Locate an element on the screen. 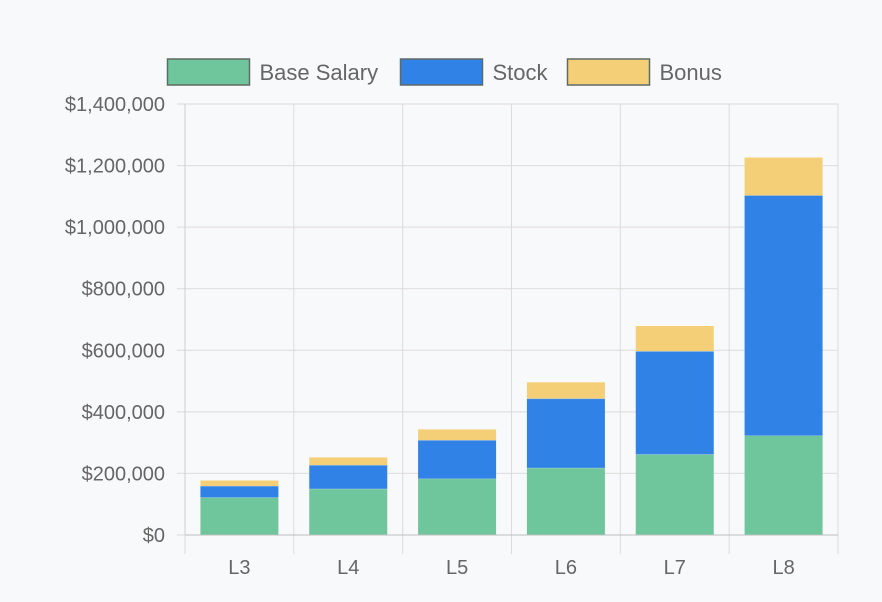 The width and height of the screenshot is (882, 602). legend-label: Stock is located at coordinates (521, 72).